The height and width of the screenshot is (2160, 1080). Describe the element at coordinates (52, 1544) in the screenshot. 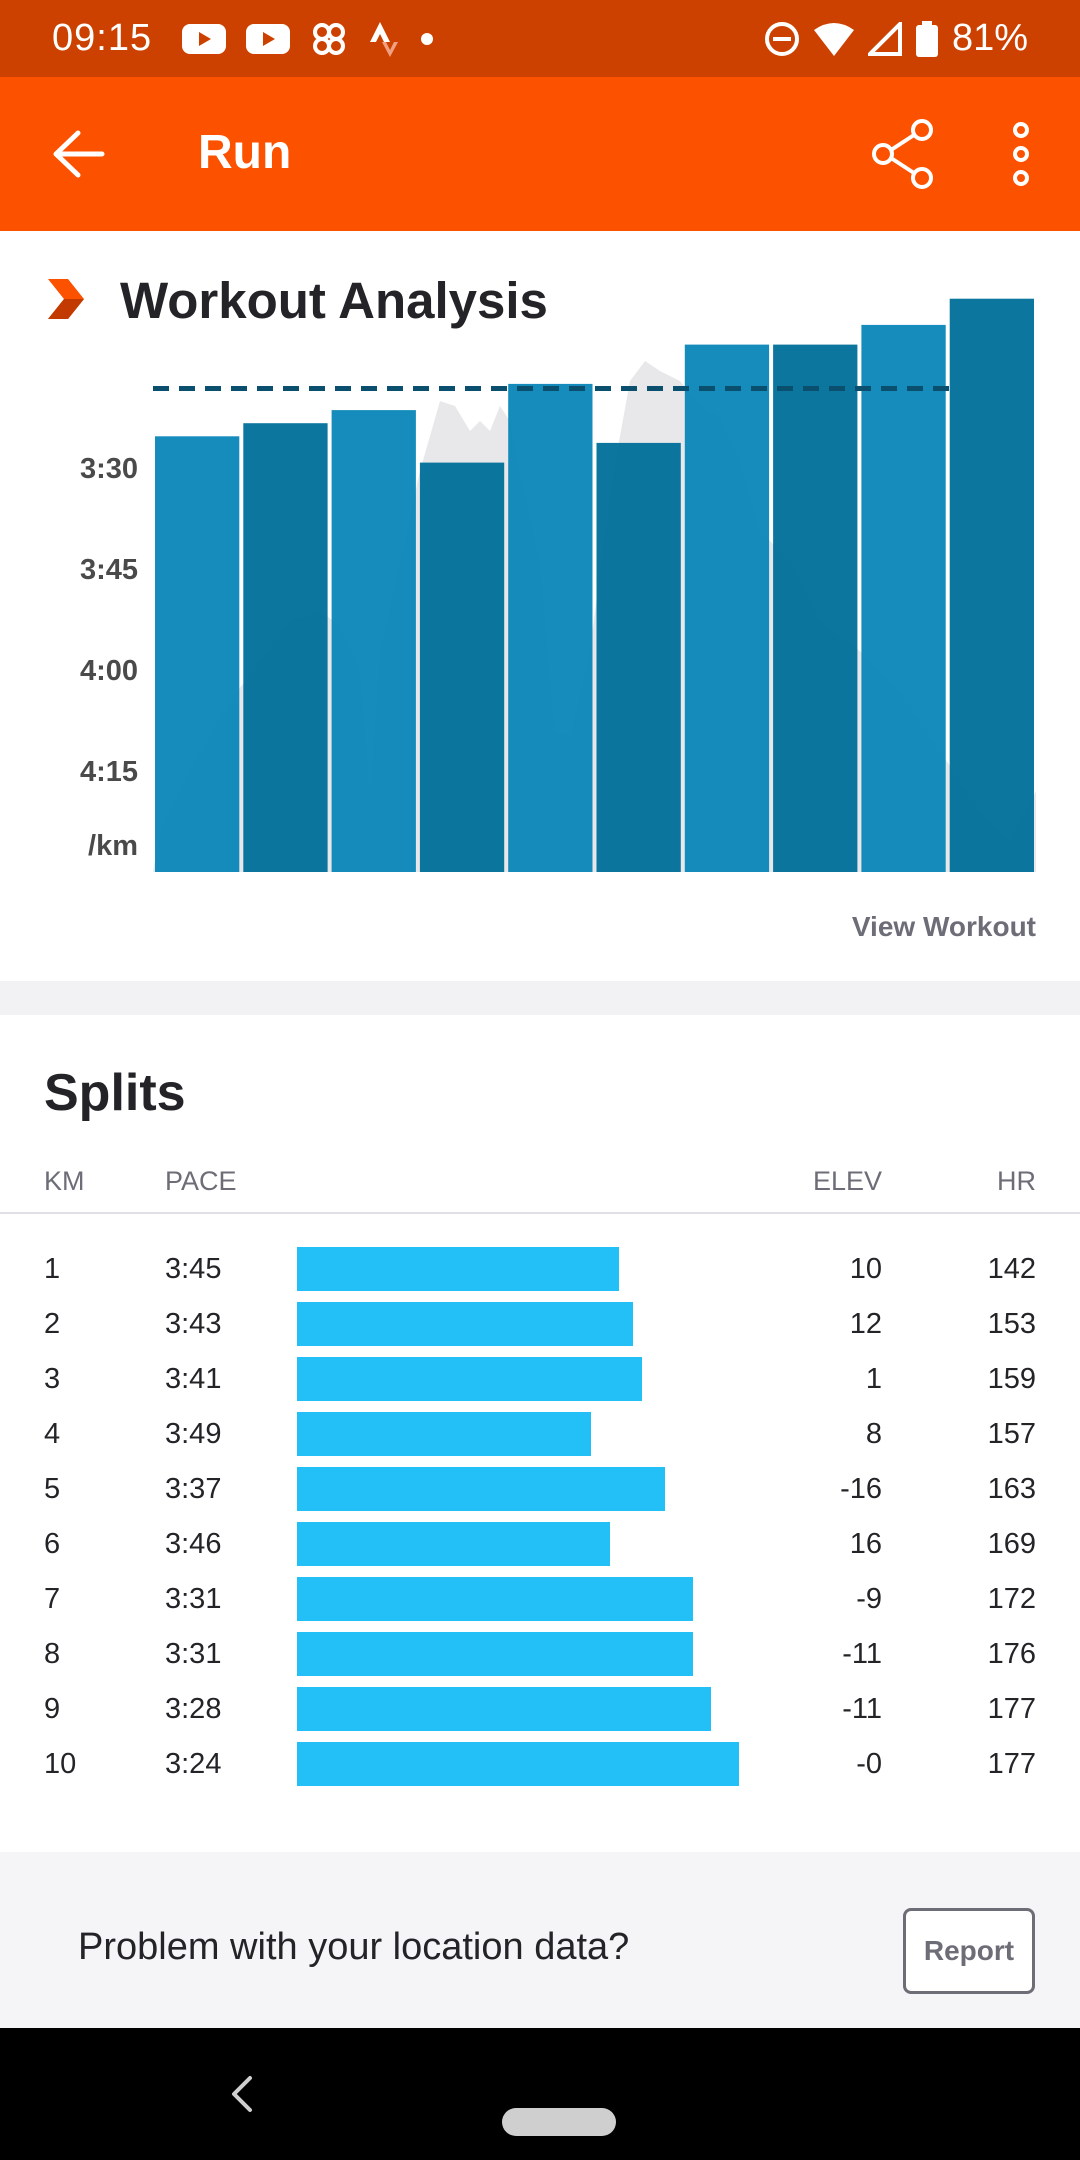

I see `split-km: 6` at that location.